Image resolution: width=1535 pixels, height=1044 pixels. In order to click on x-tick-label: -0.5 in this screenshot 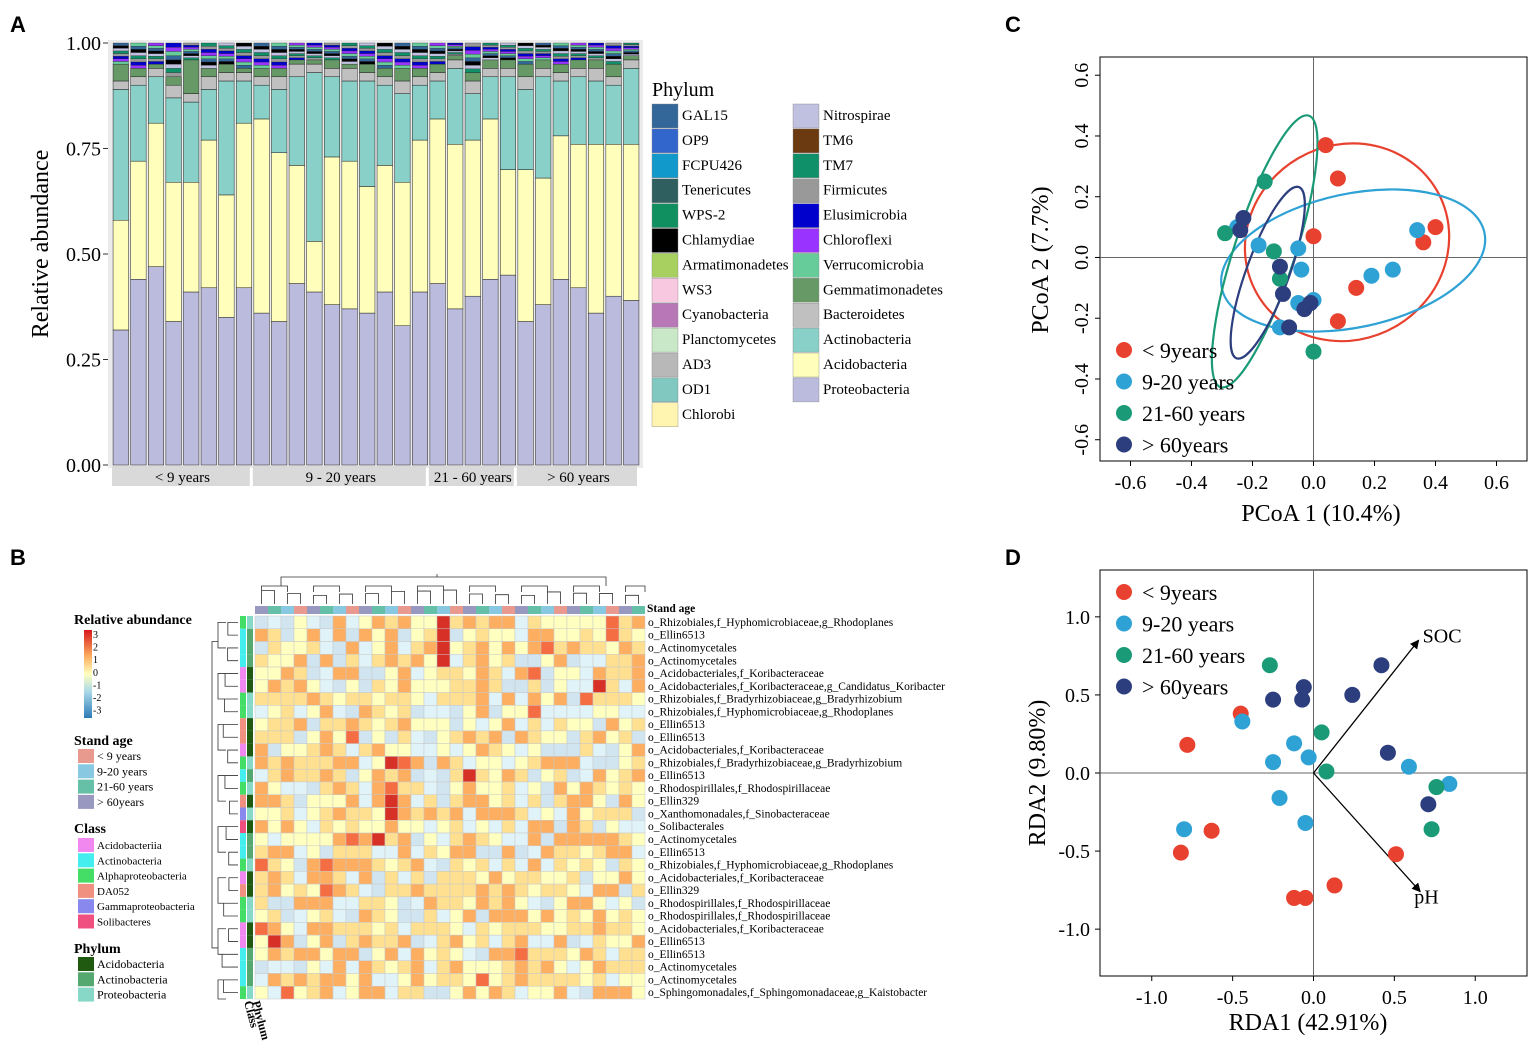, I will do `click(1233, 998)`.